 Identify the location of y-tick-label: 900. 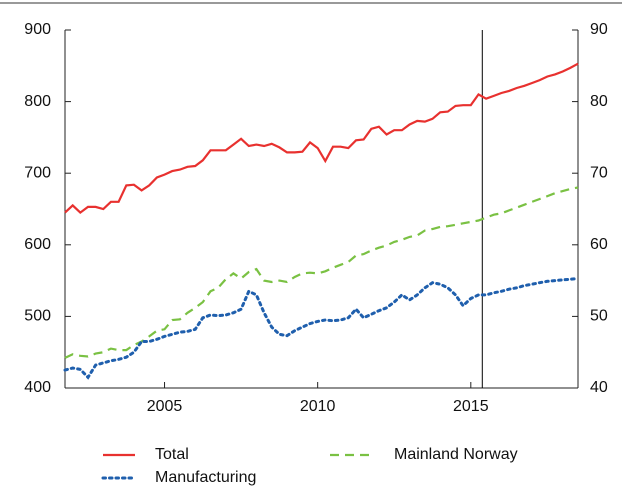
(37, 29).